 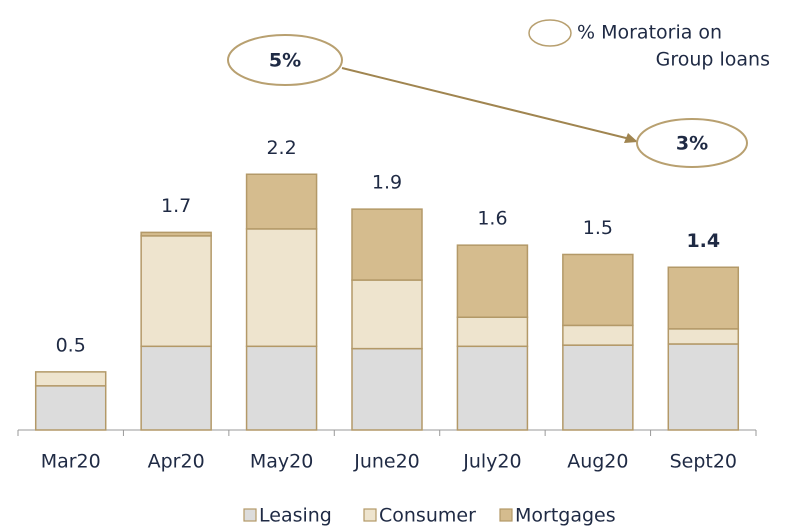 What do you see at coordinates (176, 206) in the screenshot?
I see `total-label: 1.7` at bounding box center [176, 206].